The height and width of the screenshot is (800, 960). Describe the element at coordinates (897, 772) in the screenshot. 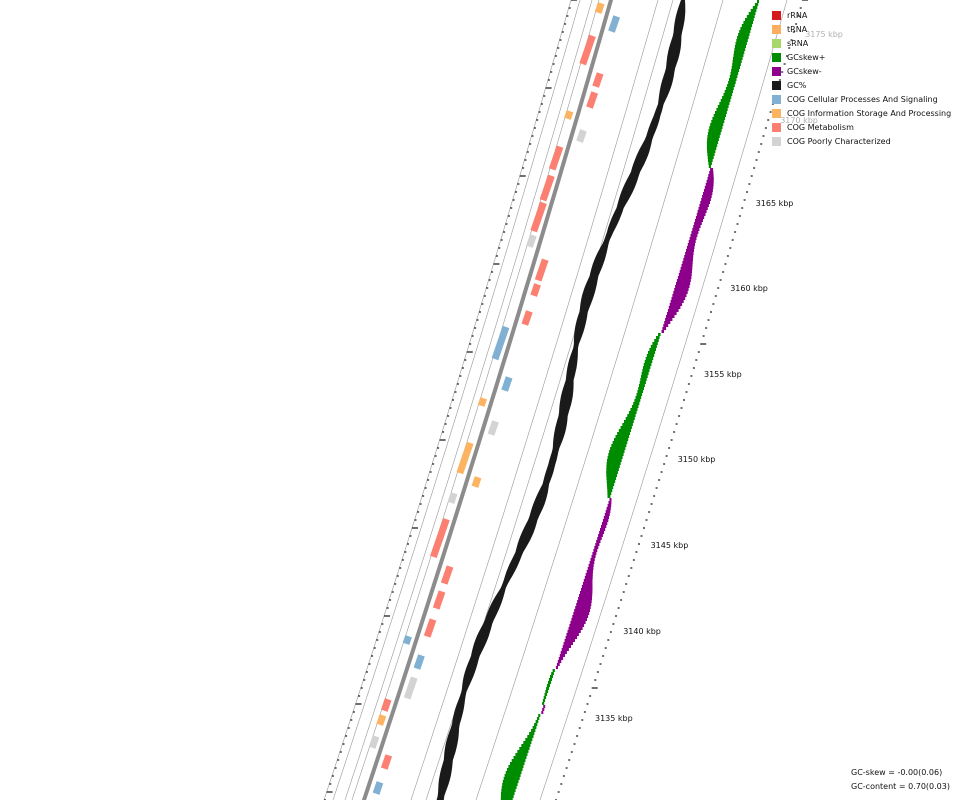

I see `gc-skew-stat: GC-skew = -0.00(0.06)` at that location.